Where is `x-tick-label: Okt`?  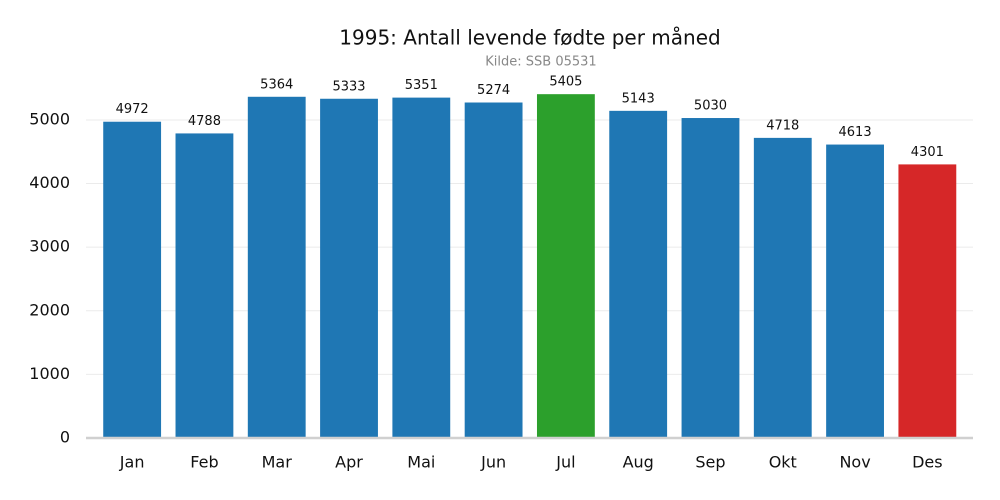 x-tick-label: Okt is located at coordinates (783, 462).